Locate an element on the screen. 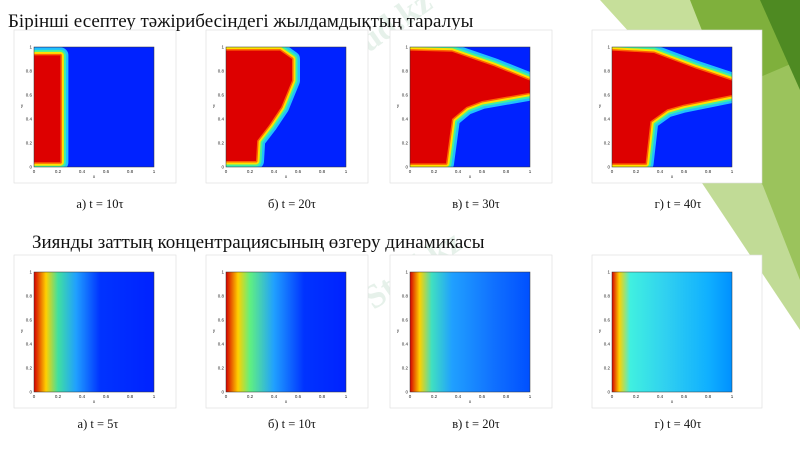  caption: в) t = 30τ is located at coordinates (476, 204).